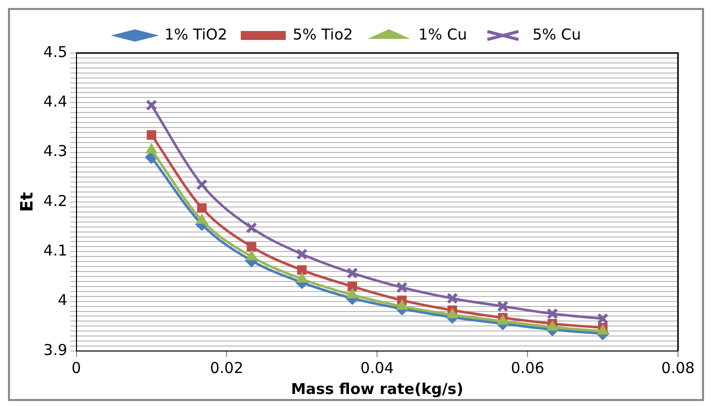 Image resolution: width=714 pixels, height=411 pixels. I want to click on legend-label: 5% Cu, so click(557, 34).